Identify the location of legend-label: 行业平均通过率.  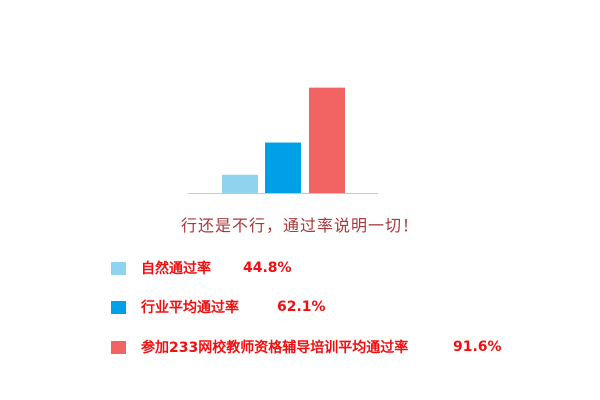
(190, 308).